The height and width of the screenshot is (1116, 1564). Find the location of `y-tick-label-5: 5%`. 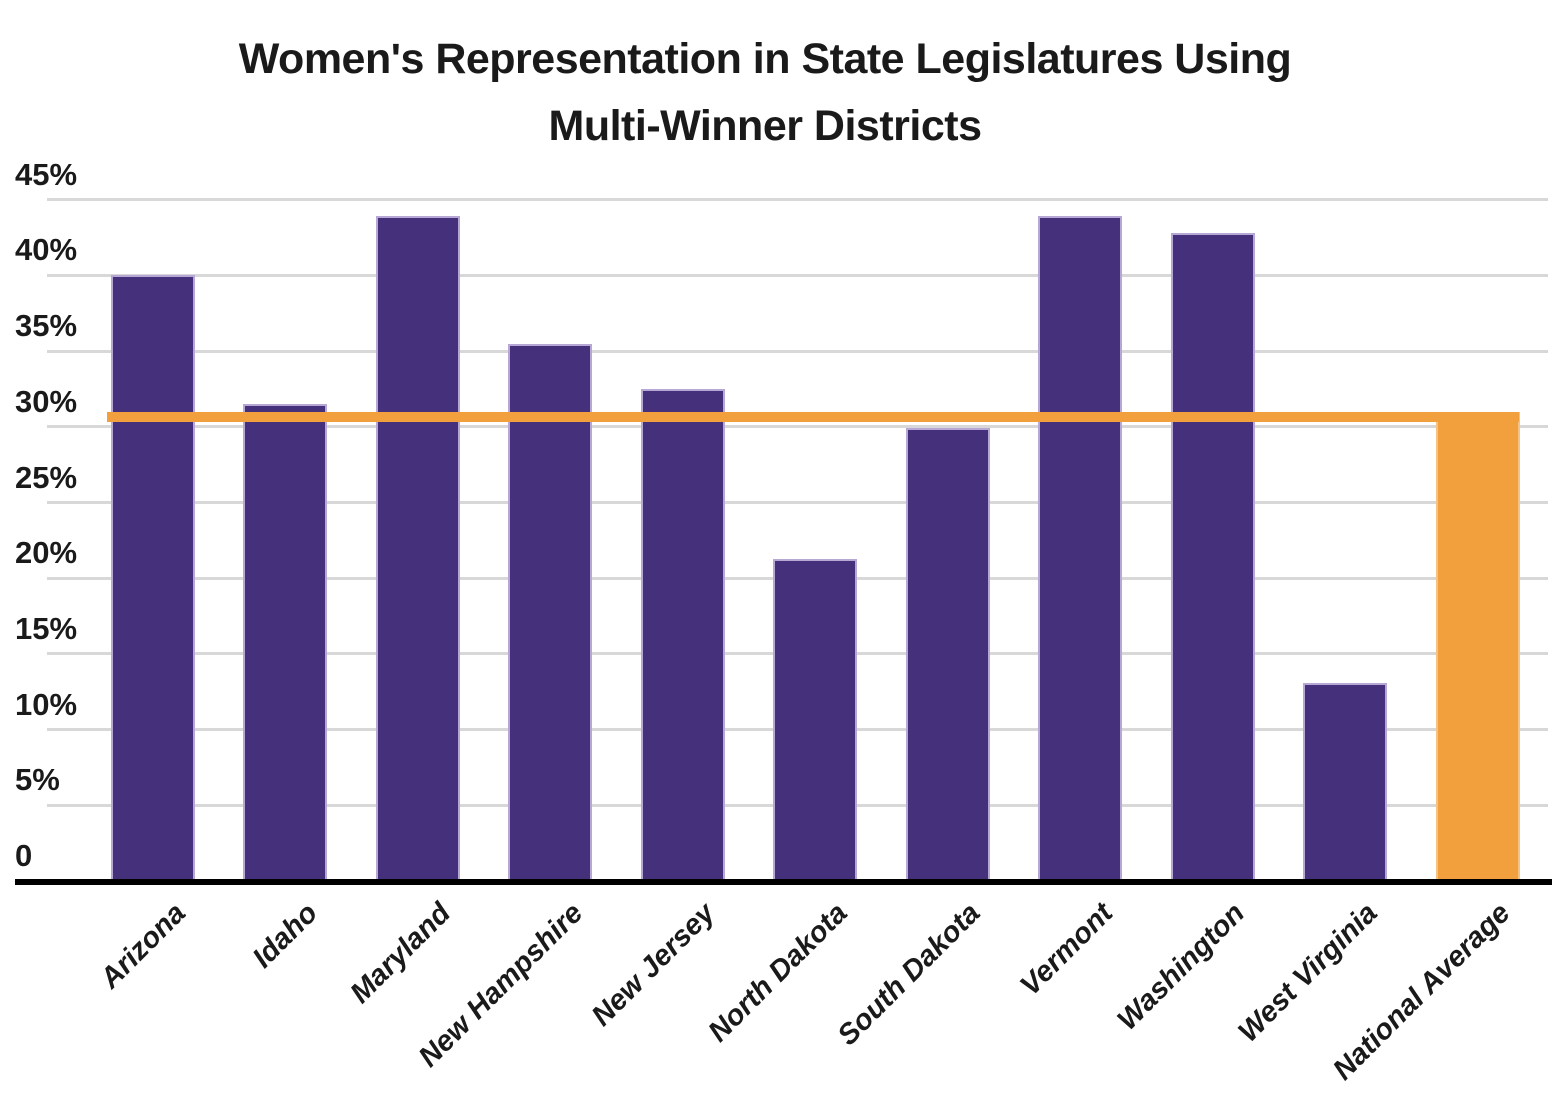

y-tick-label-5: 5% is located at coordinates (37, 780).